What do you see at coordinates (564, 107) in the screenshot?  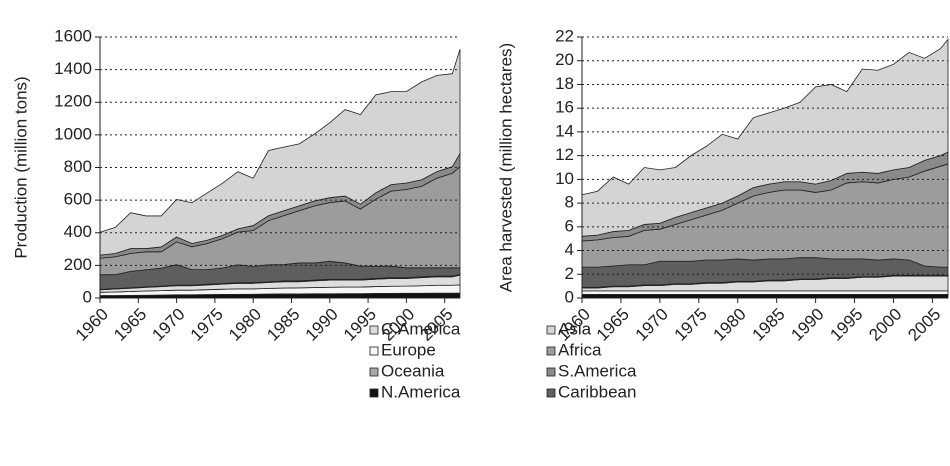 I see `y-tick-label: 16` at bounding box center [564, 107].